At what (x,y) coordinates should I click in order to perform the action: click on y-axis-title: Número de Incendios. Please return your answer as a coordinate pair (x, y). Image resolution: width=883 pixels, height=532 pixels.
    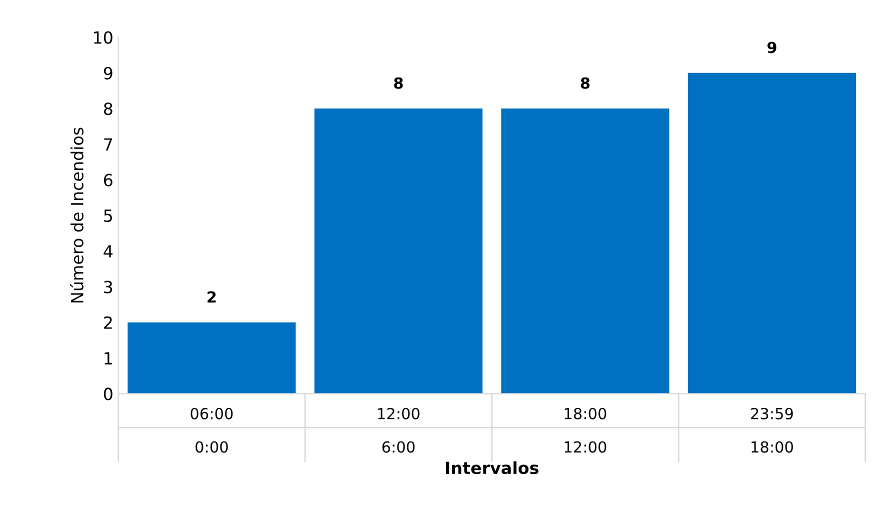
    Looking at the image, I should click on (77, 215).